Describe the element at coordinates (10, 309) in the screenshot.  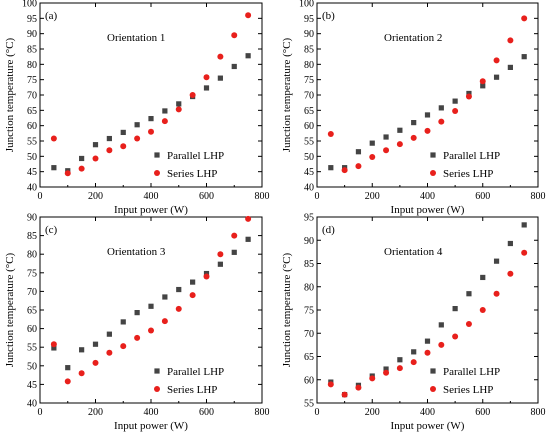
I see `y-axis-title: Junction temperature (°C)` at that location.